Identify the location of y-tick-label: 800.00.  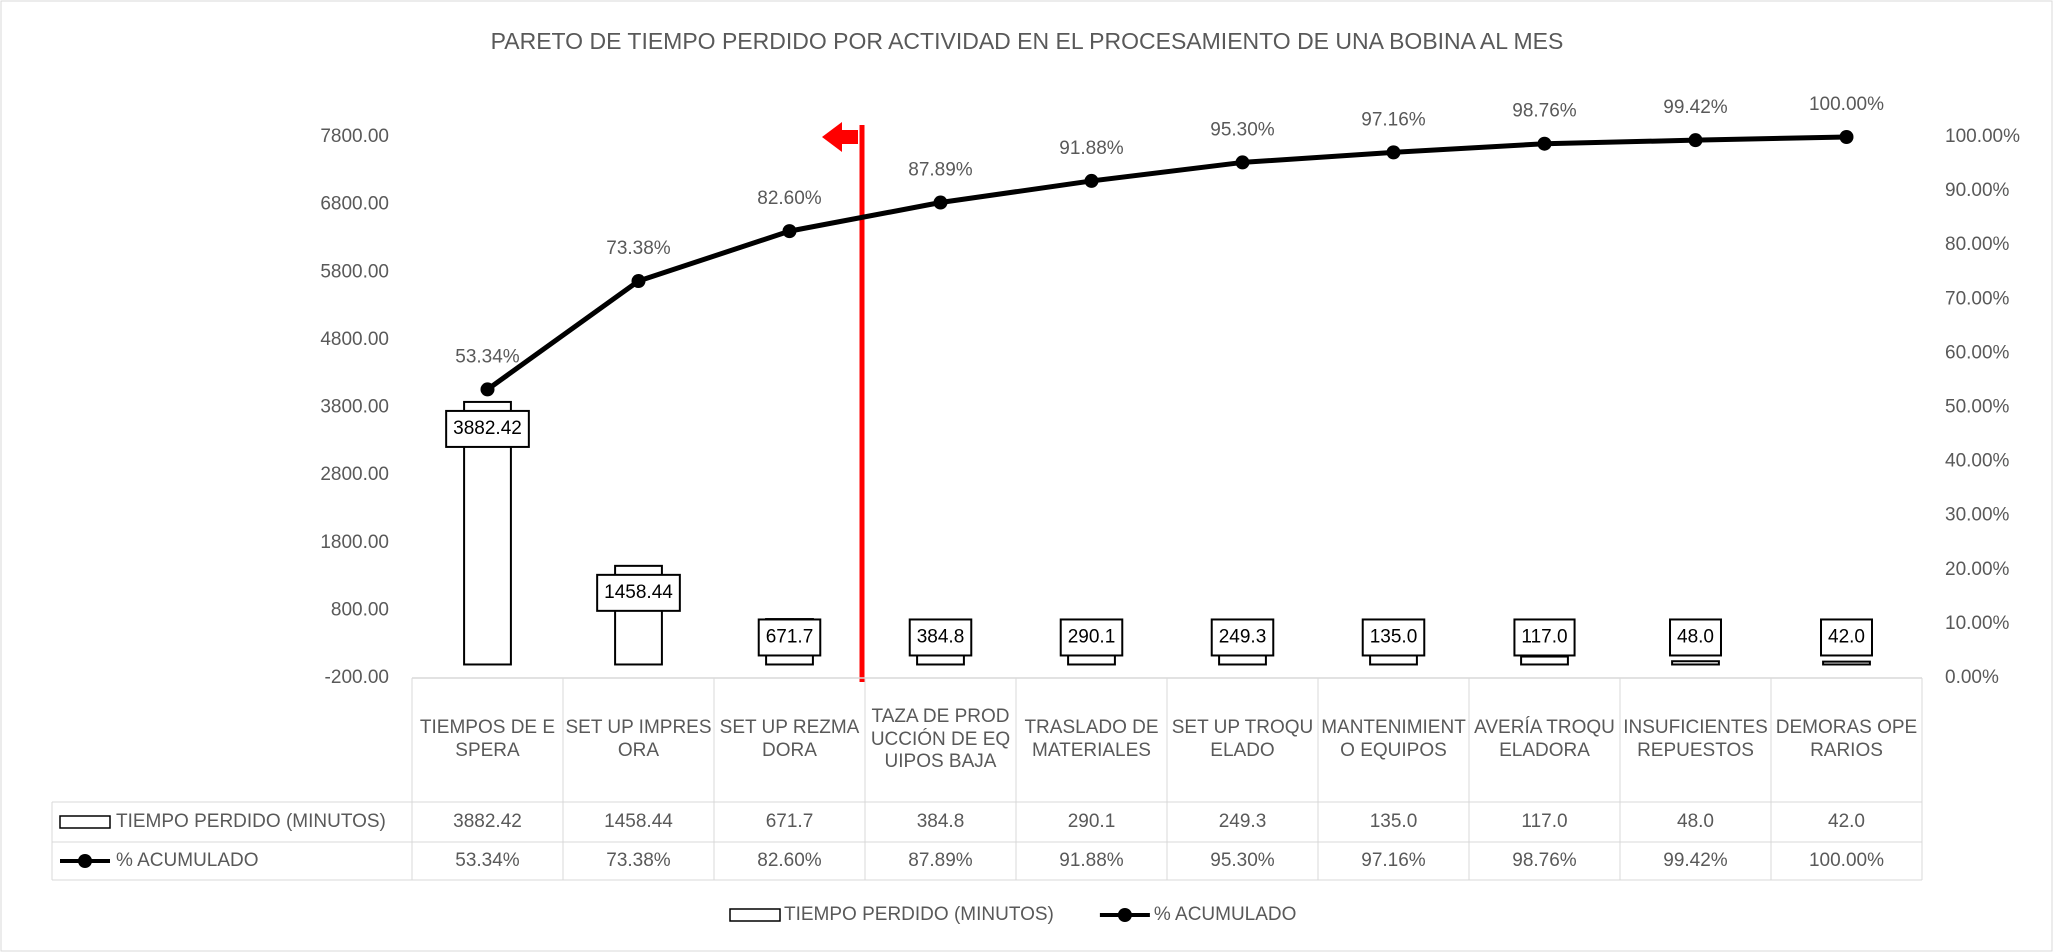
(360, 609).